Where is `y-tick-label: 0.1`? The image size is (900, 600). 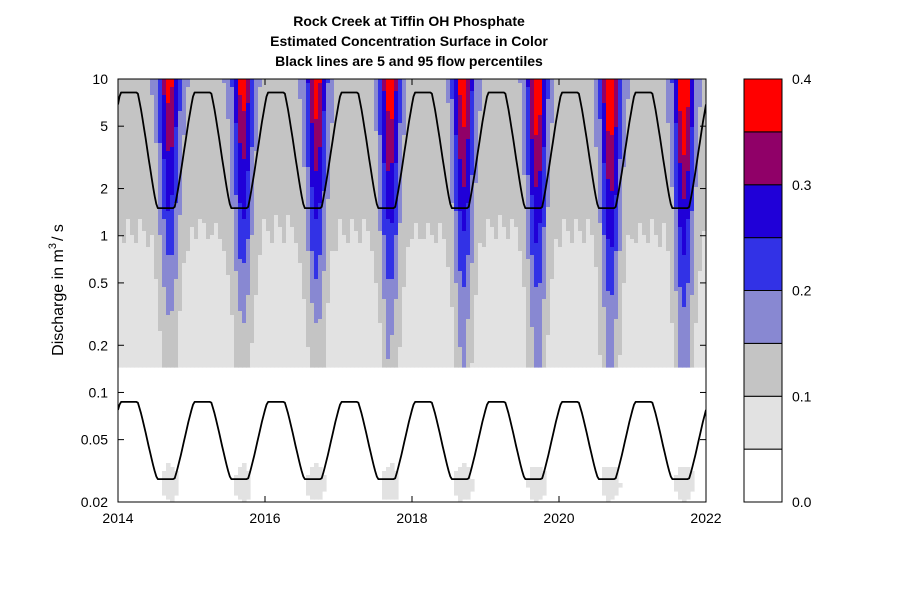
y-tick-label: 0.1 is located at coordinates (99, 392).